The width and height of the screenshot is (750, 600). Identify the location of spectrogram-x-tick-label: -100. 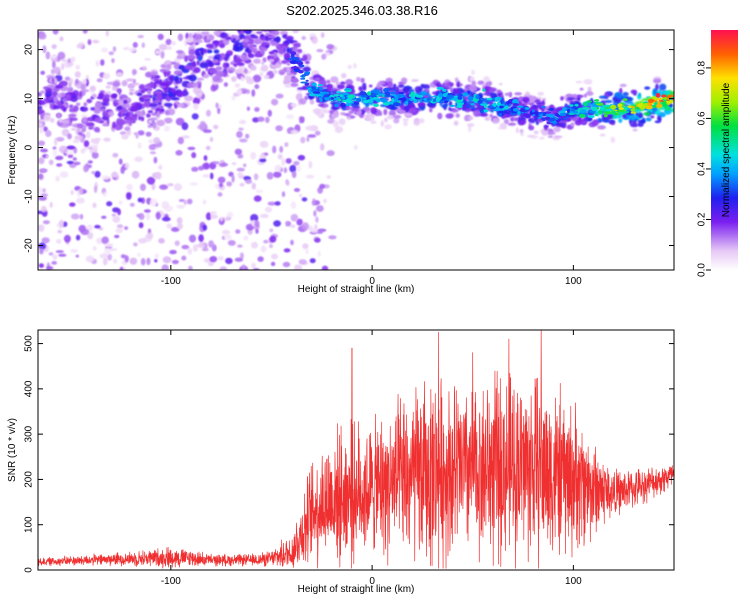
(171, 281).